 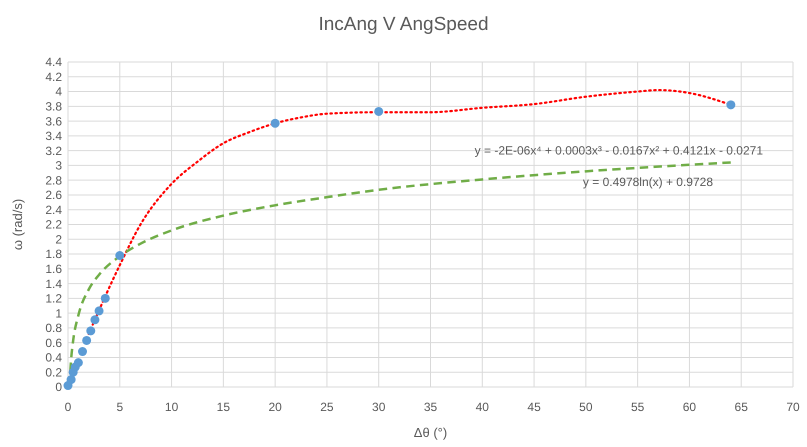 I want to click on y-tick-label: 3.4, so click(x=53, y=136).